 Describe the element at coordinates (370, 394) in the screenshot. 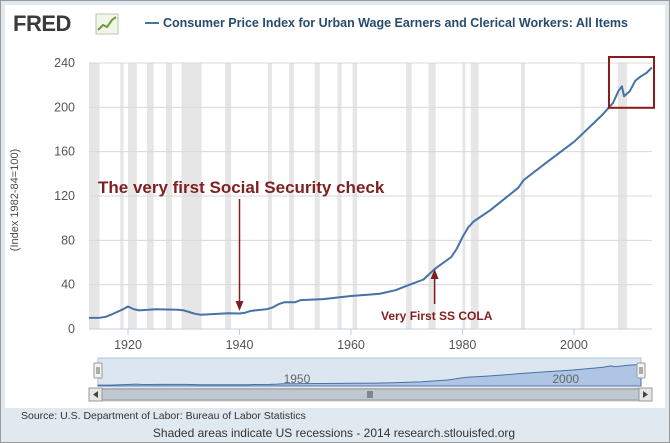

I see `grip-icon` at that location.